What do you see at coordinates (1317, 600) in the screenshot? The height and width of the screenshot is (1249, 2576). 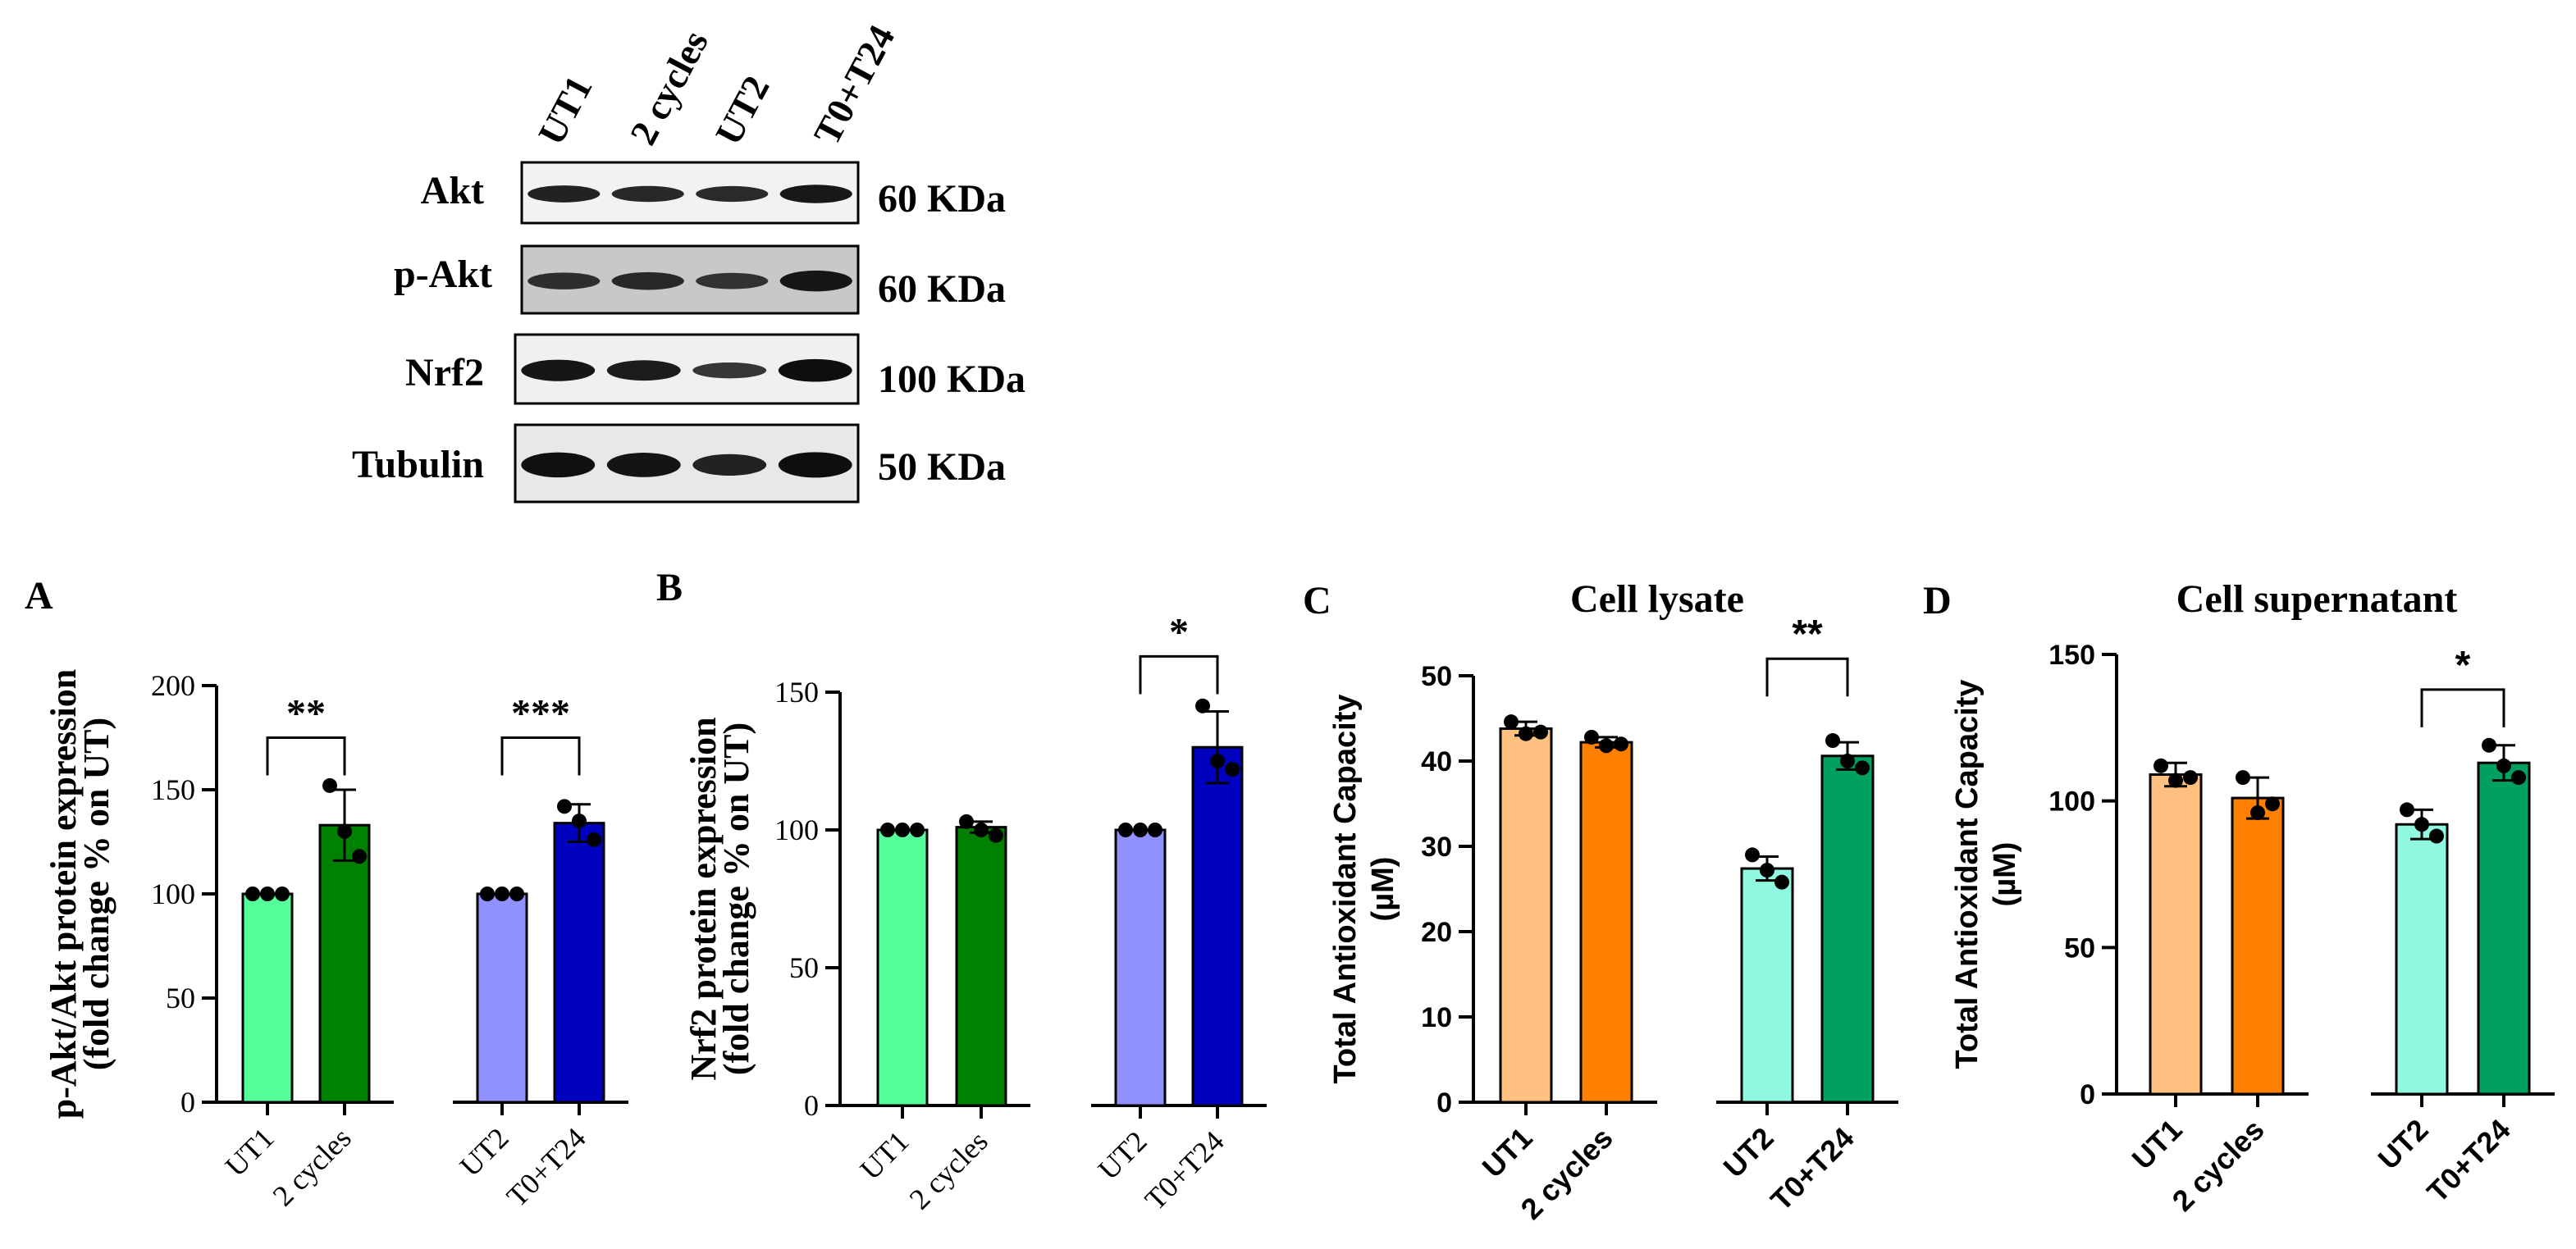 I see `panel-letter: C` at bounding box center [1317, 600].